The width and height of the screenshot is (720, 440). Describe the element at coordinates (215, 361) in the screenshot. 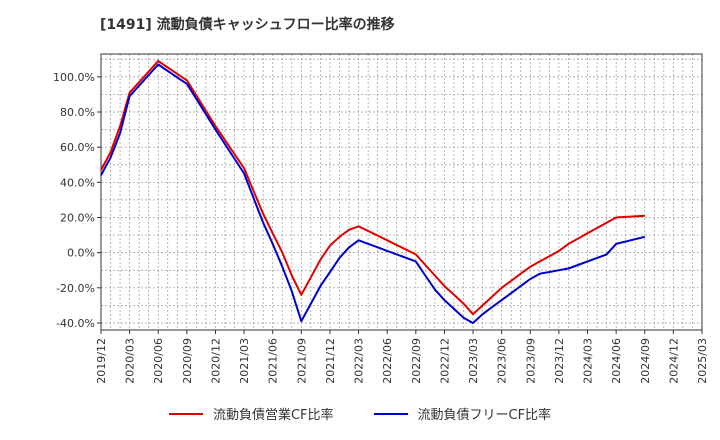

I see `x-tick-label: 2020/12` at that location.